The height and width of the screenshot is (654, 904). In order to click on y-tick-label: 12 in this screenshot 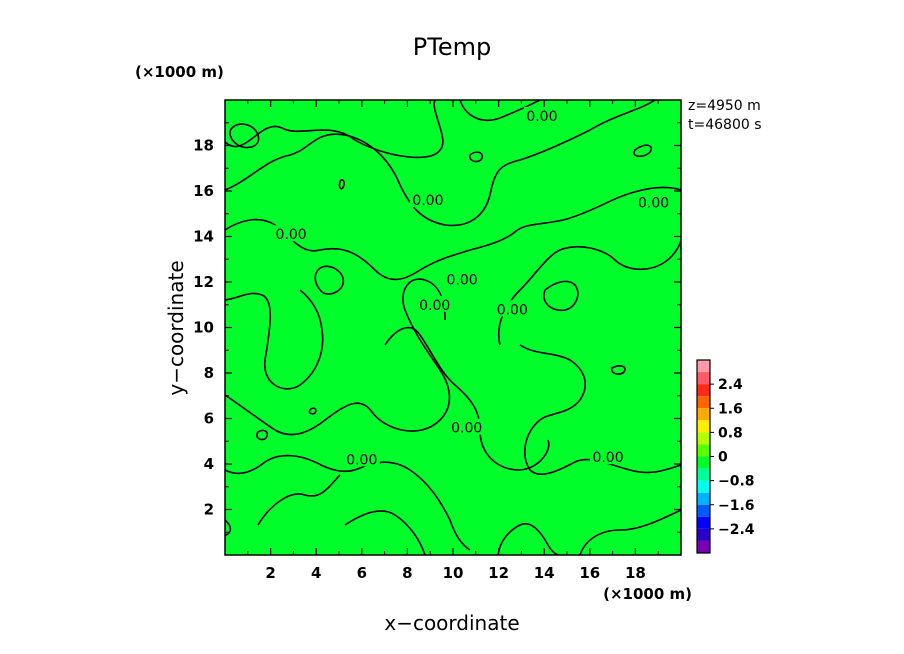, I will do `click(203, 282)`.